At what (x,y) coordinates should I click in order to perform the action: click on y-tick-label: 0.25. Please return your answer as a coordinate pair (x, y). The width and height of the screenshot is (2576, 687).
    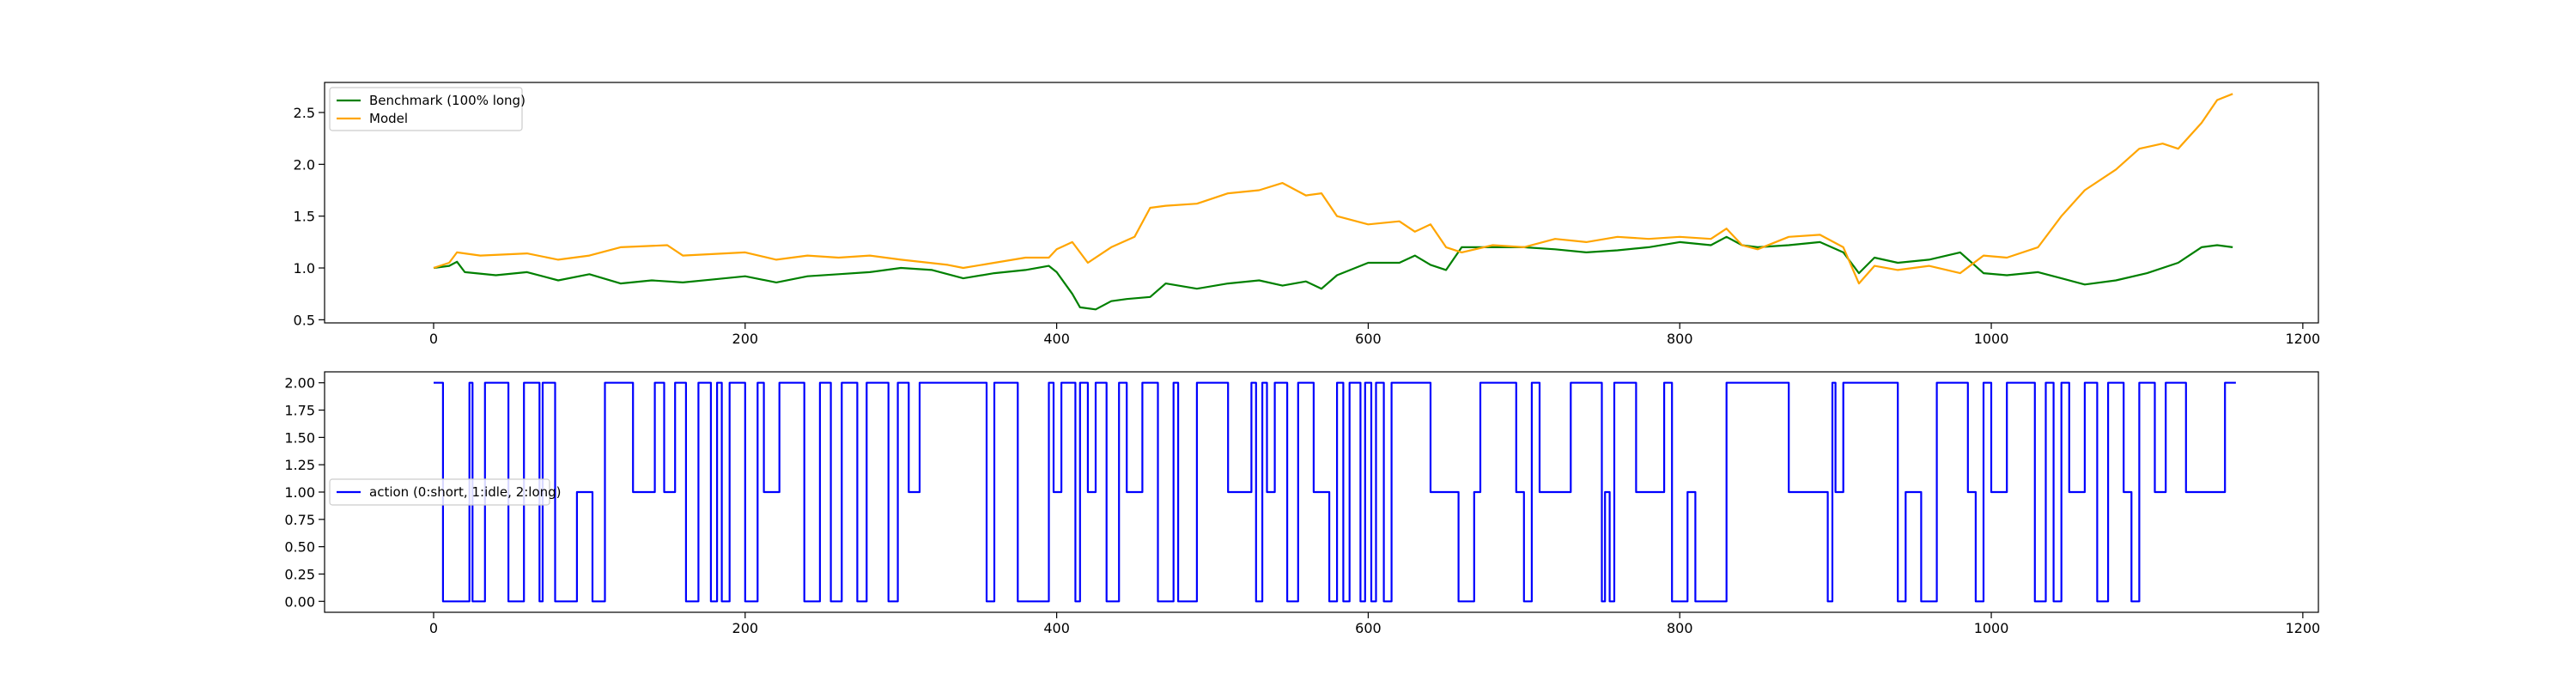
    Looking at the image, I should click on (300, 574).